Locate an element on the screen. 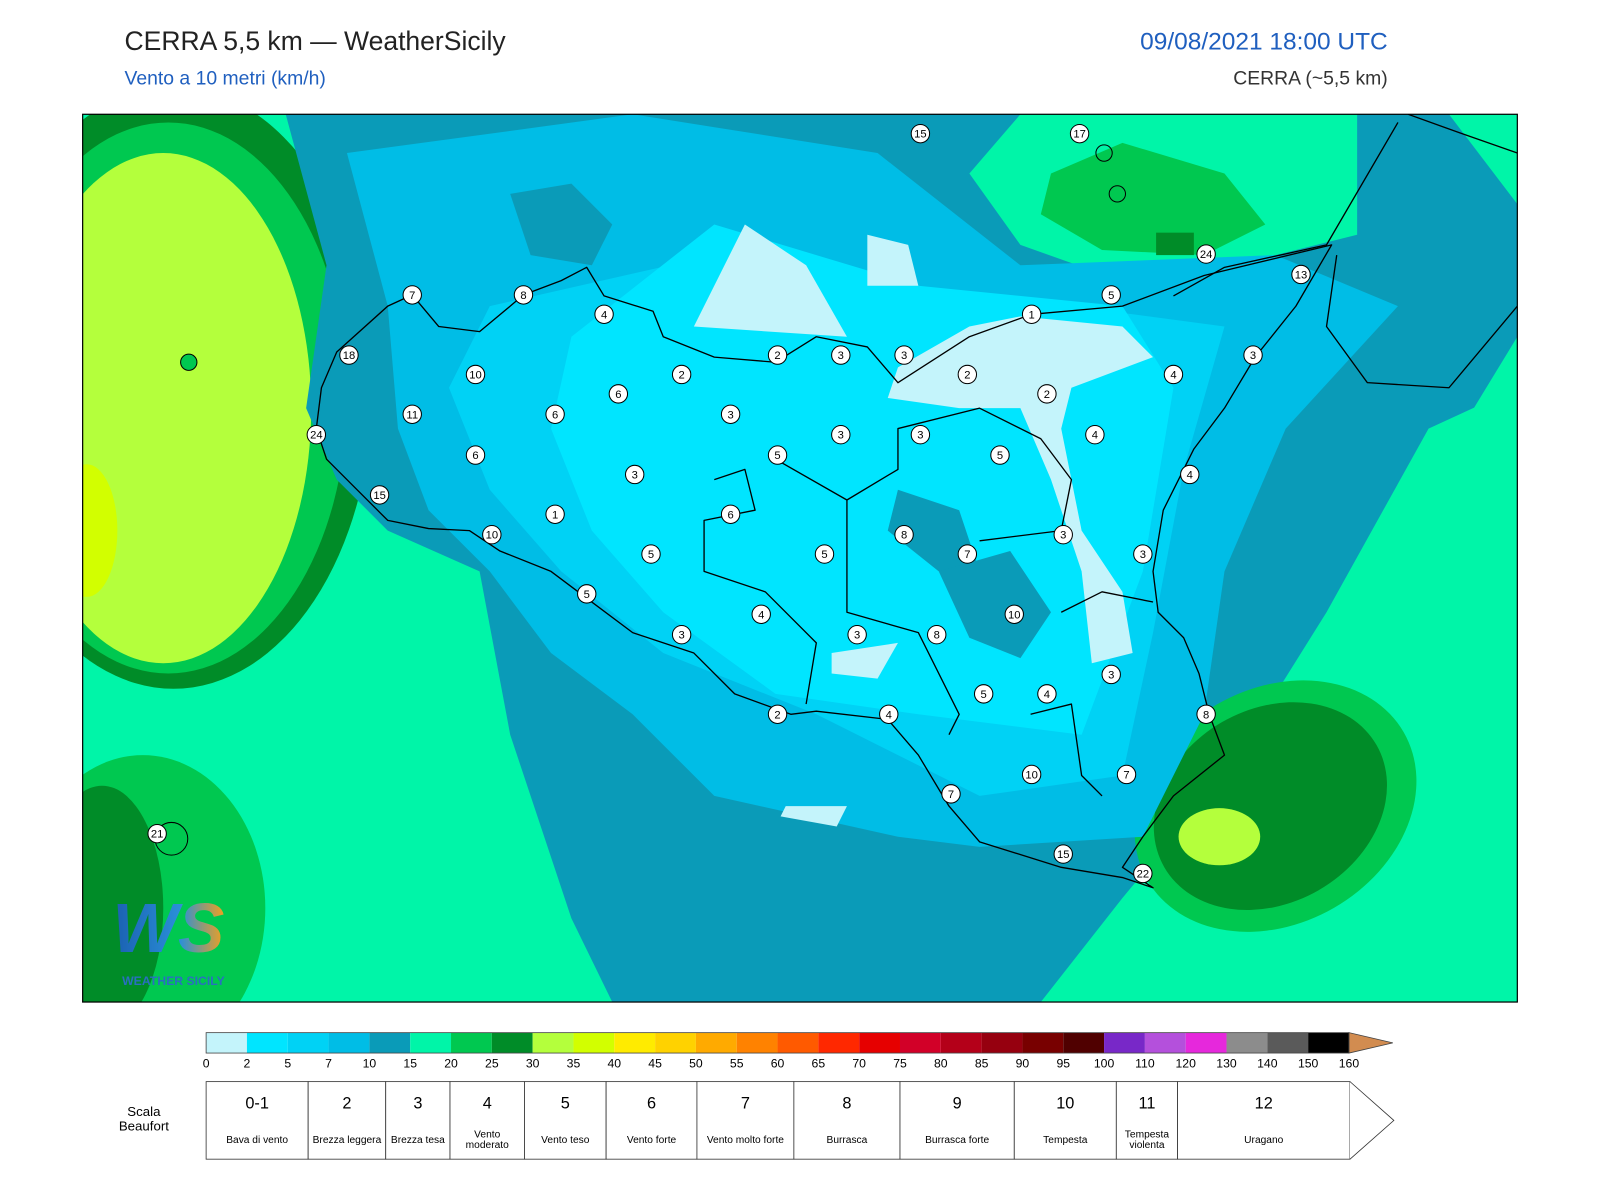 This screenshot has width=1600, height=1200. station-value: 5 is located at coordinates (1111, 296).